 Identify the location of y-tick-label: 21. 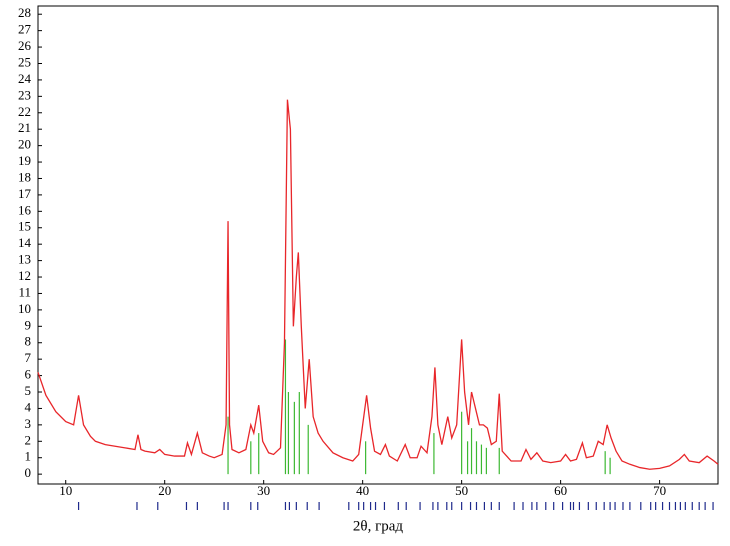
(24, 127).